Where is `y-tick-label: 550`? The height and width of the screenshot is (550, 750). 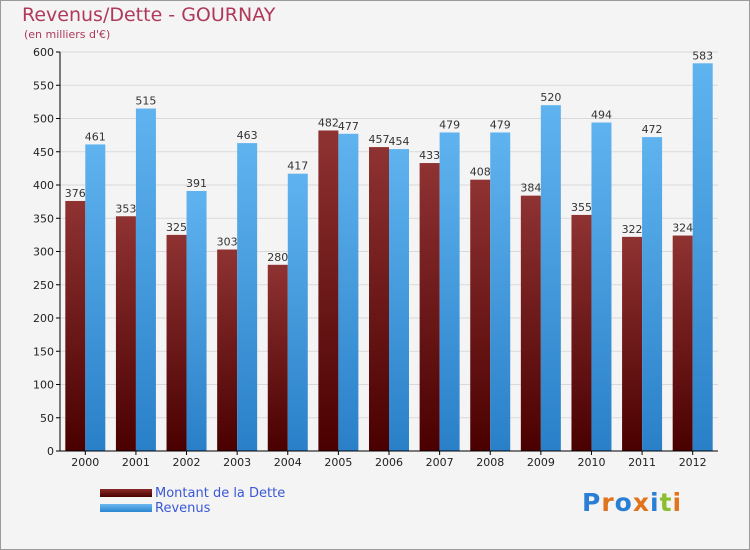
y-tick-label: 550 is located at coordinates (43, 85).